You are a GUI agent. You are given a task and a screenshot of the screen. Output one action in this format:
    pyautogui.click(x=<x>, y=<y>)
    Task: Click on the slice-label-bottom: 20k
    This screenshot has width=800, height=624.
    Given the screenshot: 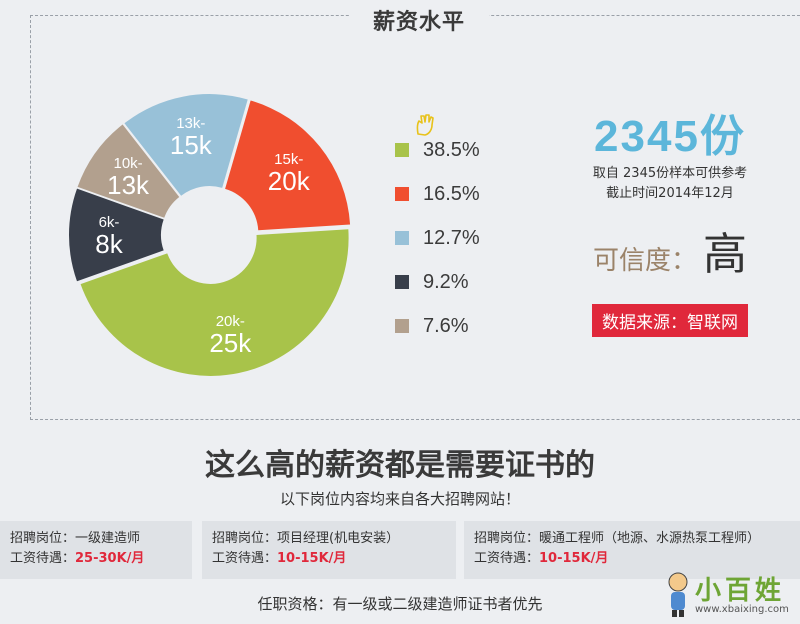 What is the action you would take?
    pyautogui.click(x=289, y=181)
    